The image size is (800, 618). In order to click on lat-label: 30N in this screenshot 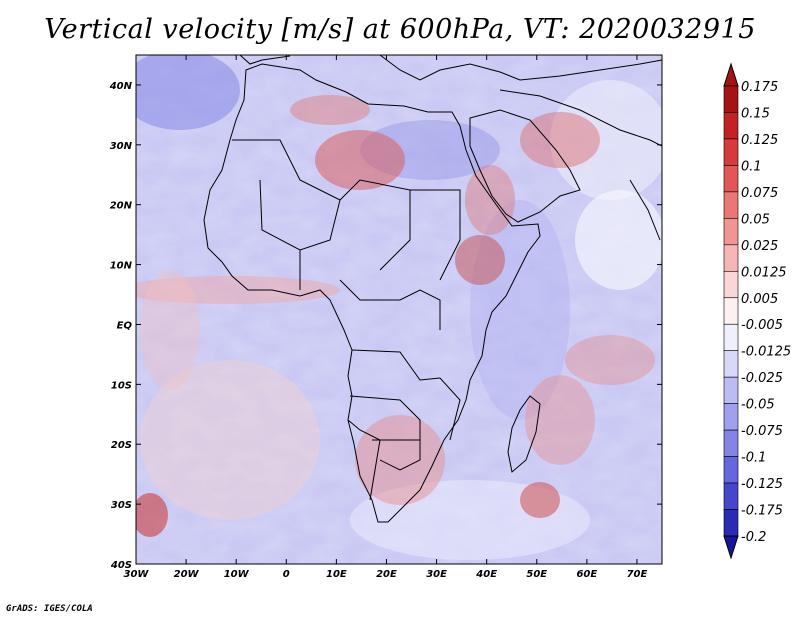, I will do `click(121, 146)`.